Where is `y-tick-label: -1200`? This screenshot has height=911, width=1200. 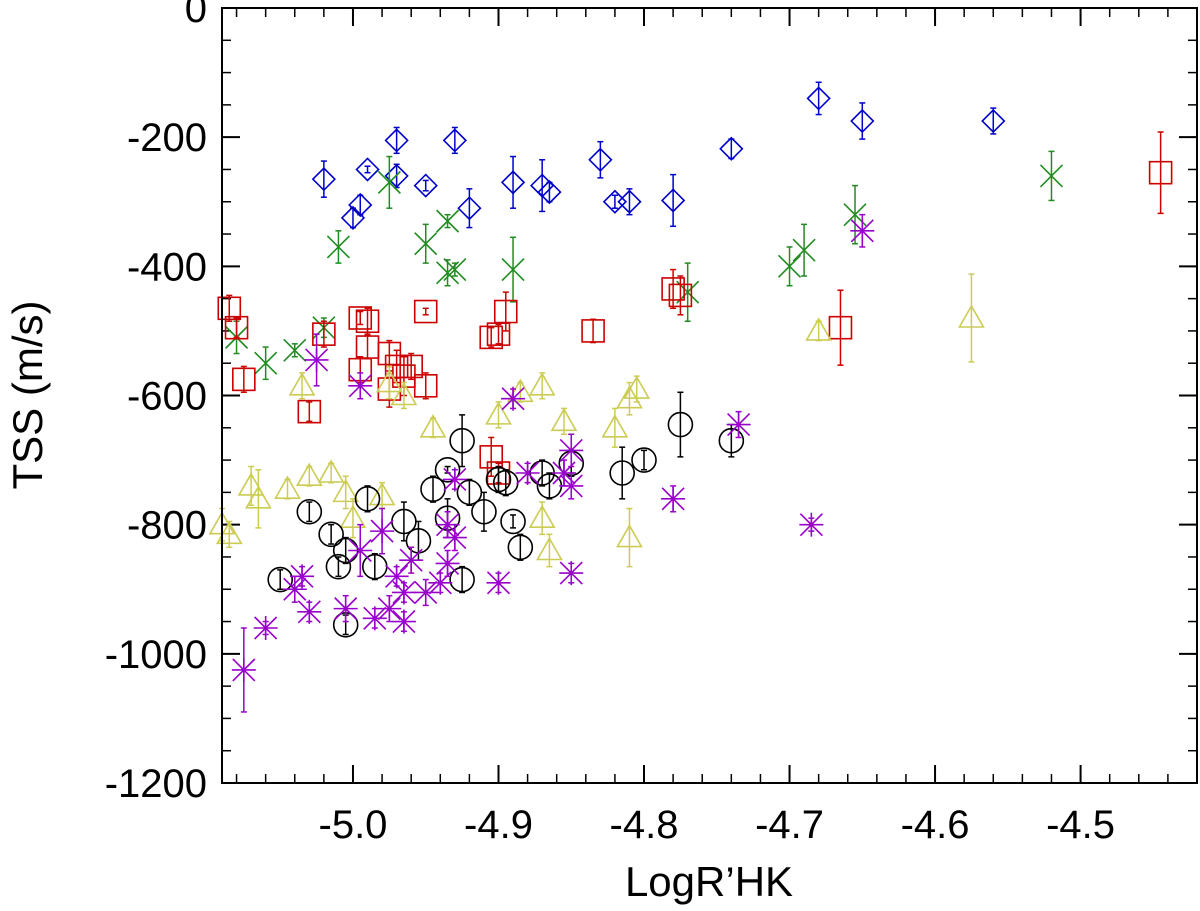
y-tick-label: -1200 is located at coordinates (156, 784).